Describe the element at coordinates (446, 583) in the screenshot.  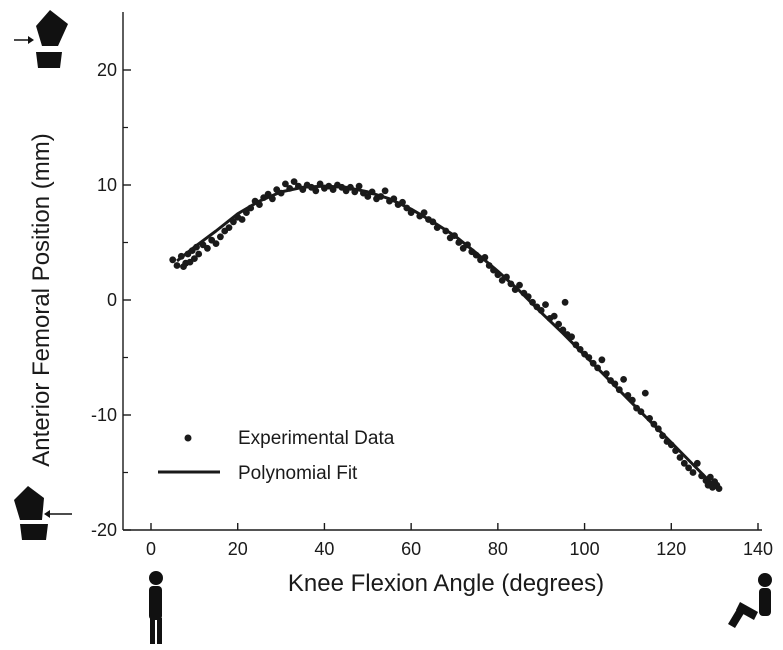
I see `x-axis-title: Knee Flexion Angle (degrees)` at that location.